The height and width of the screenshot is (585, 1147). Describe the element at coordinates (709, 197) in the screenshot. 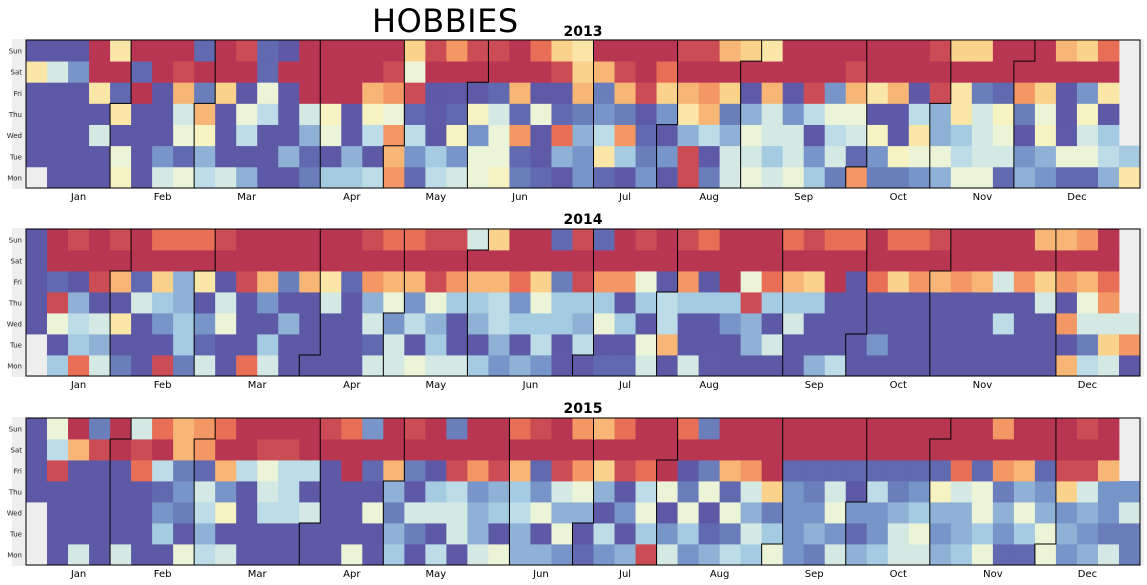

I see `month-label: Aug` at that location.